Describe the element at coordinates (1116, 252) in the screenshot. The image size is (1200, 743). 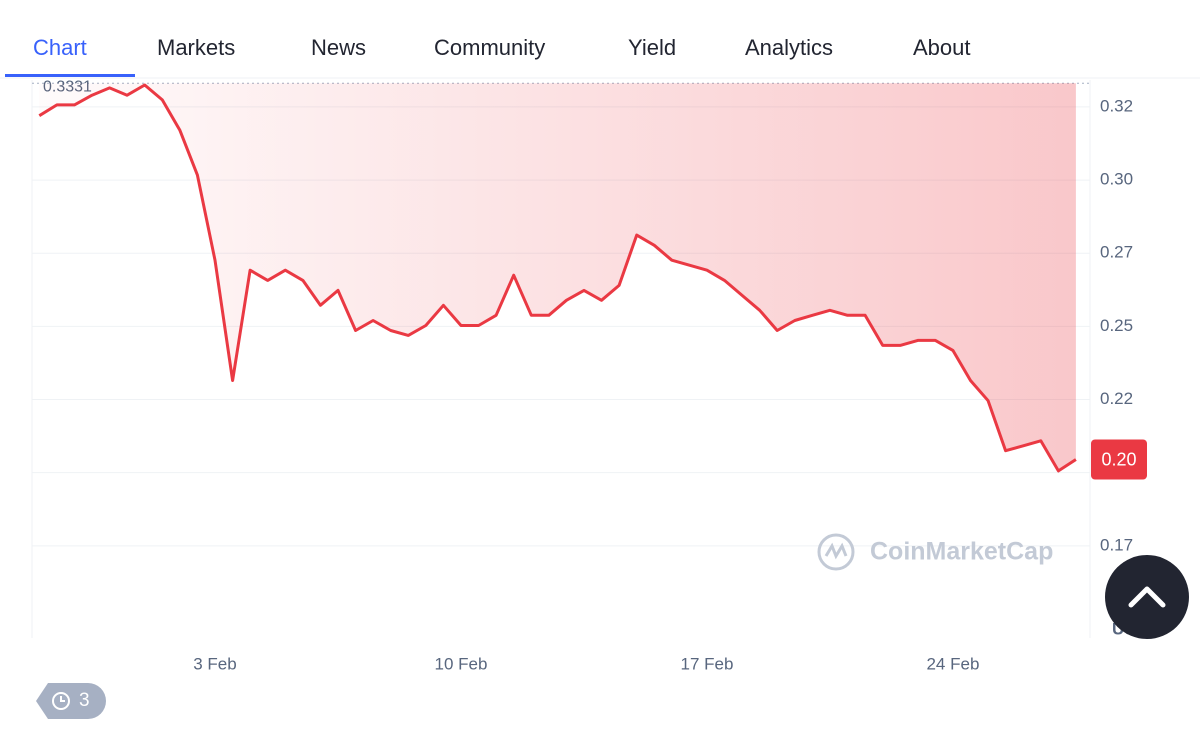
I see `y-tick-label: 0.27` at that location.